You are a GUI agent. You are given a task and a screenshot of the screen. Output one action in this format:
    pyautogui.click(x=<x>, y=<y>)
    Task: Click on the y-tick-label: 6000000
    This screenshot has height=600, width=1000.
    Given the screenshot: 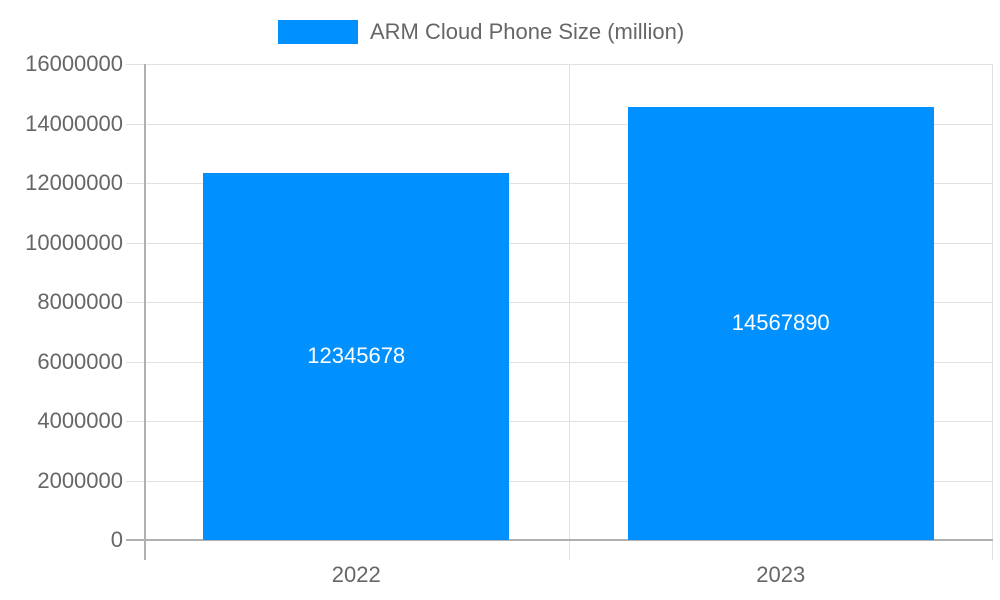 What is the action you would take?
    pyautogui.click(x=80, y=361)
    